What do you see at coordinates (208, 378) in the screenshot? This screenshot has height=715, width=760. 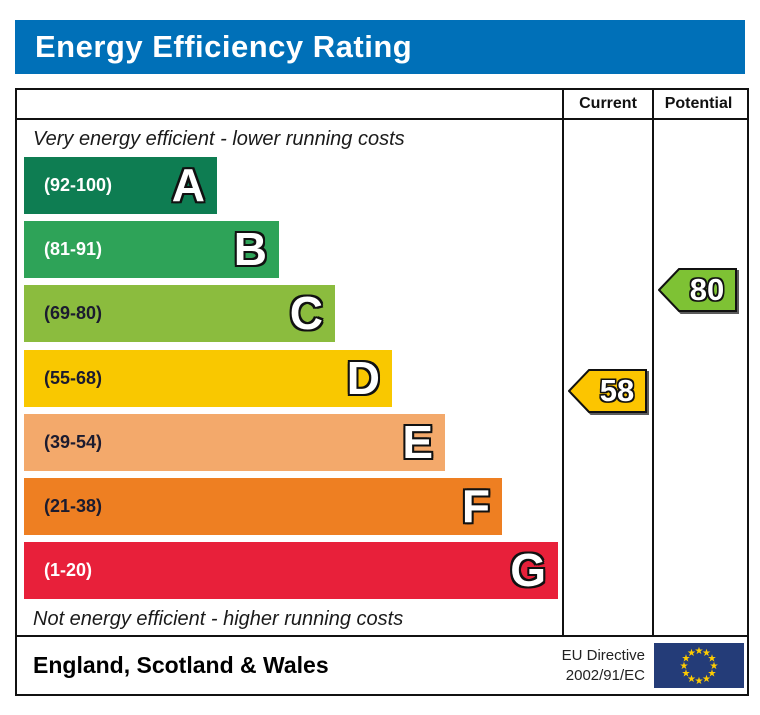 I see `rating-band: (55-68) D` at bounding box center [208, 378].